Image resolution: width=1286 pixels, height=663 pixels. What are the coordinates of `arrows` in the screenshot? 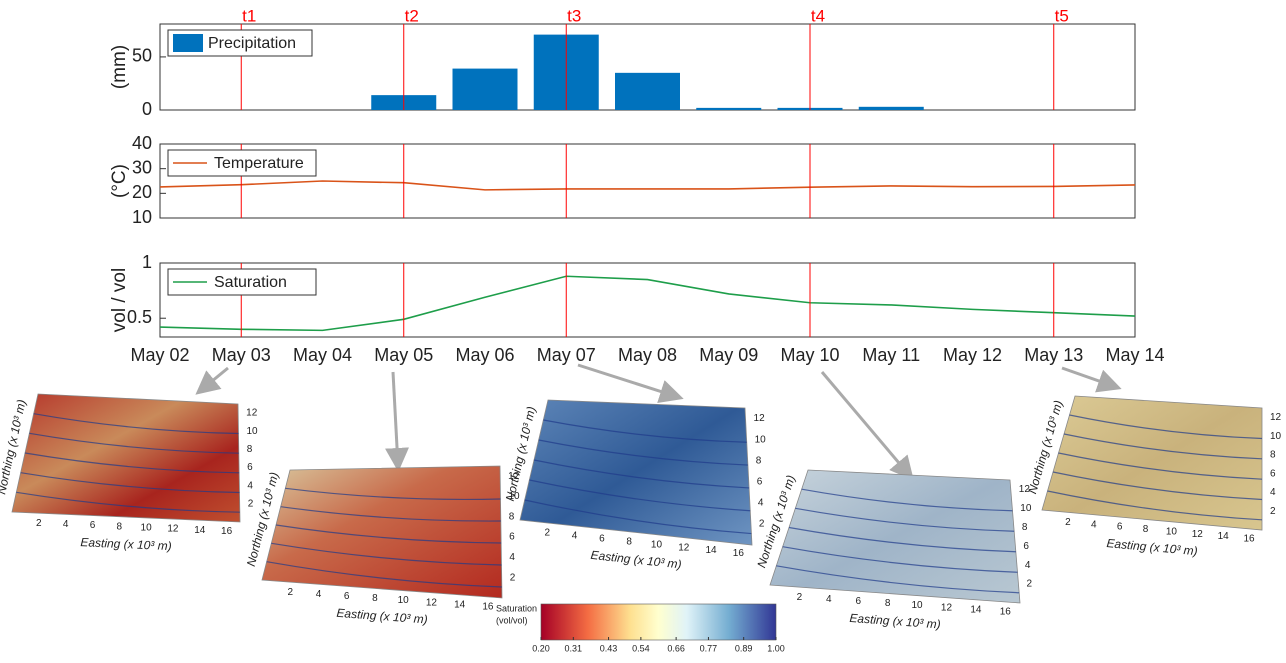 It's located at (658, 422).